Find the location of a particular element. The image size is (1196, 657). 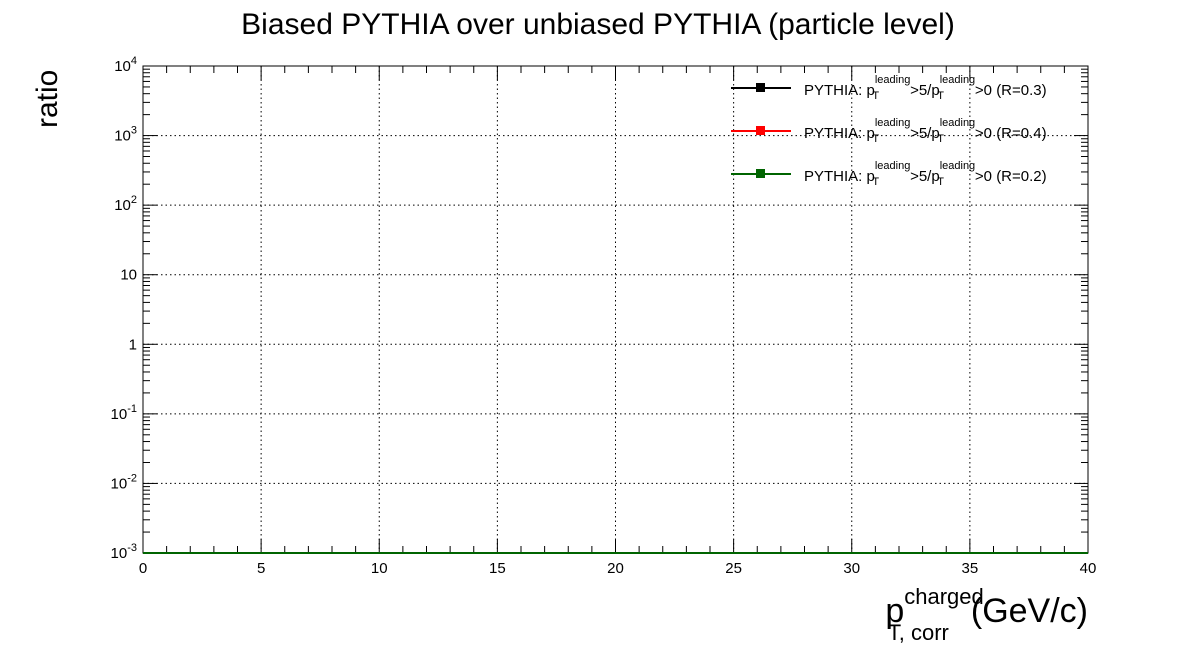

x-tick-label: 15 is located at coordinates (497, 568).